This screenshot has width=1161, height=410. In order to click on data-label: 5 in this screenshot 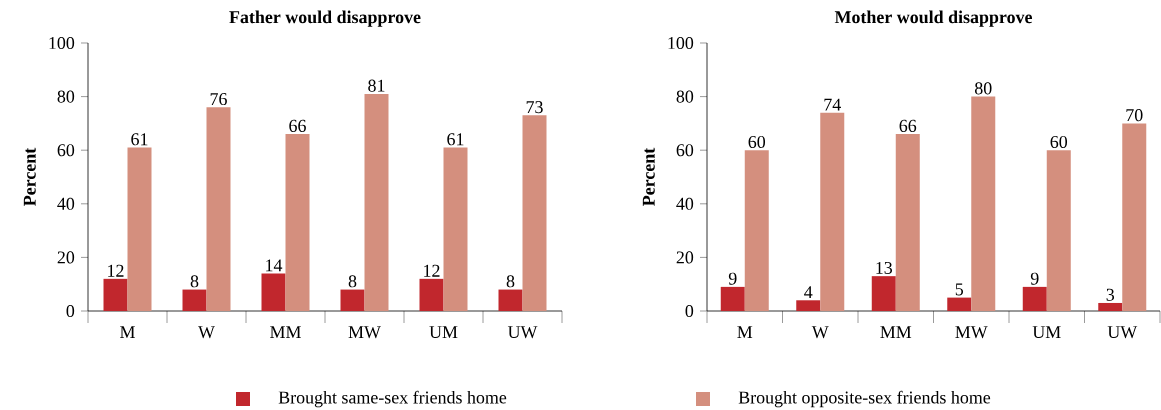, I will do `click(959, 289)`.